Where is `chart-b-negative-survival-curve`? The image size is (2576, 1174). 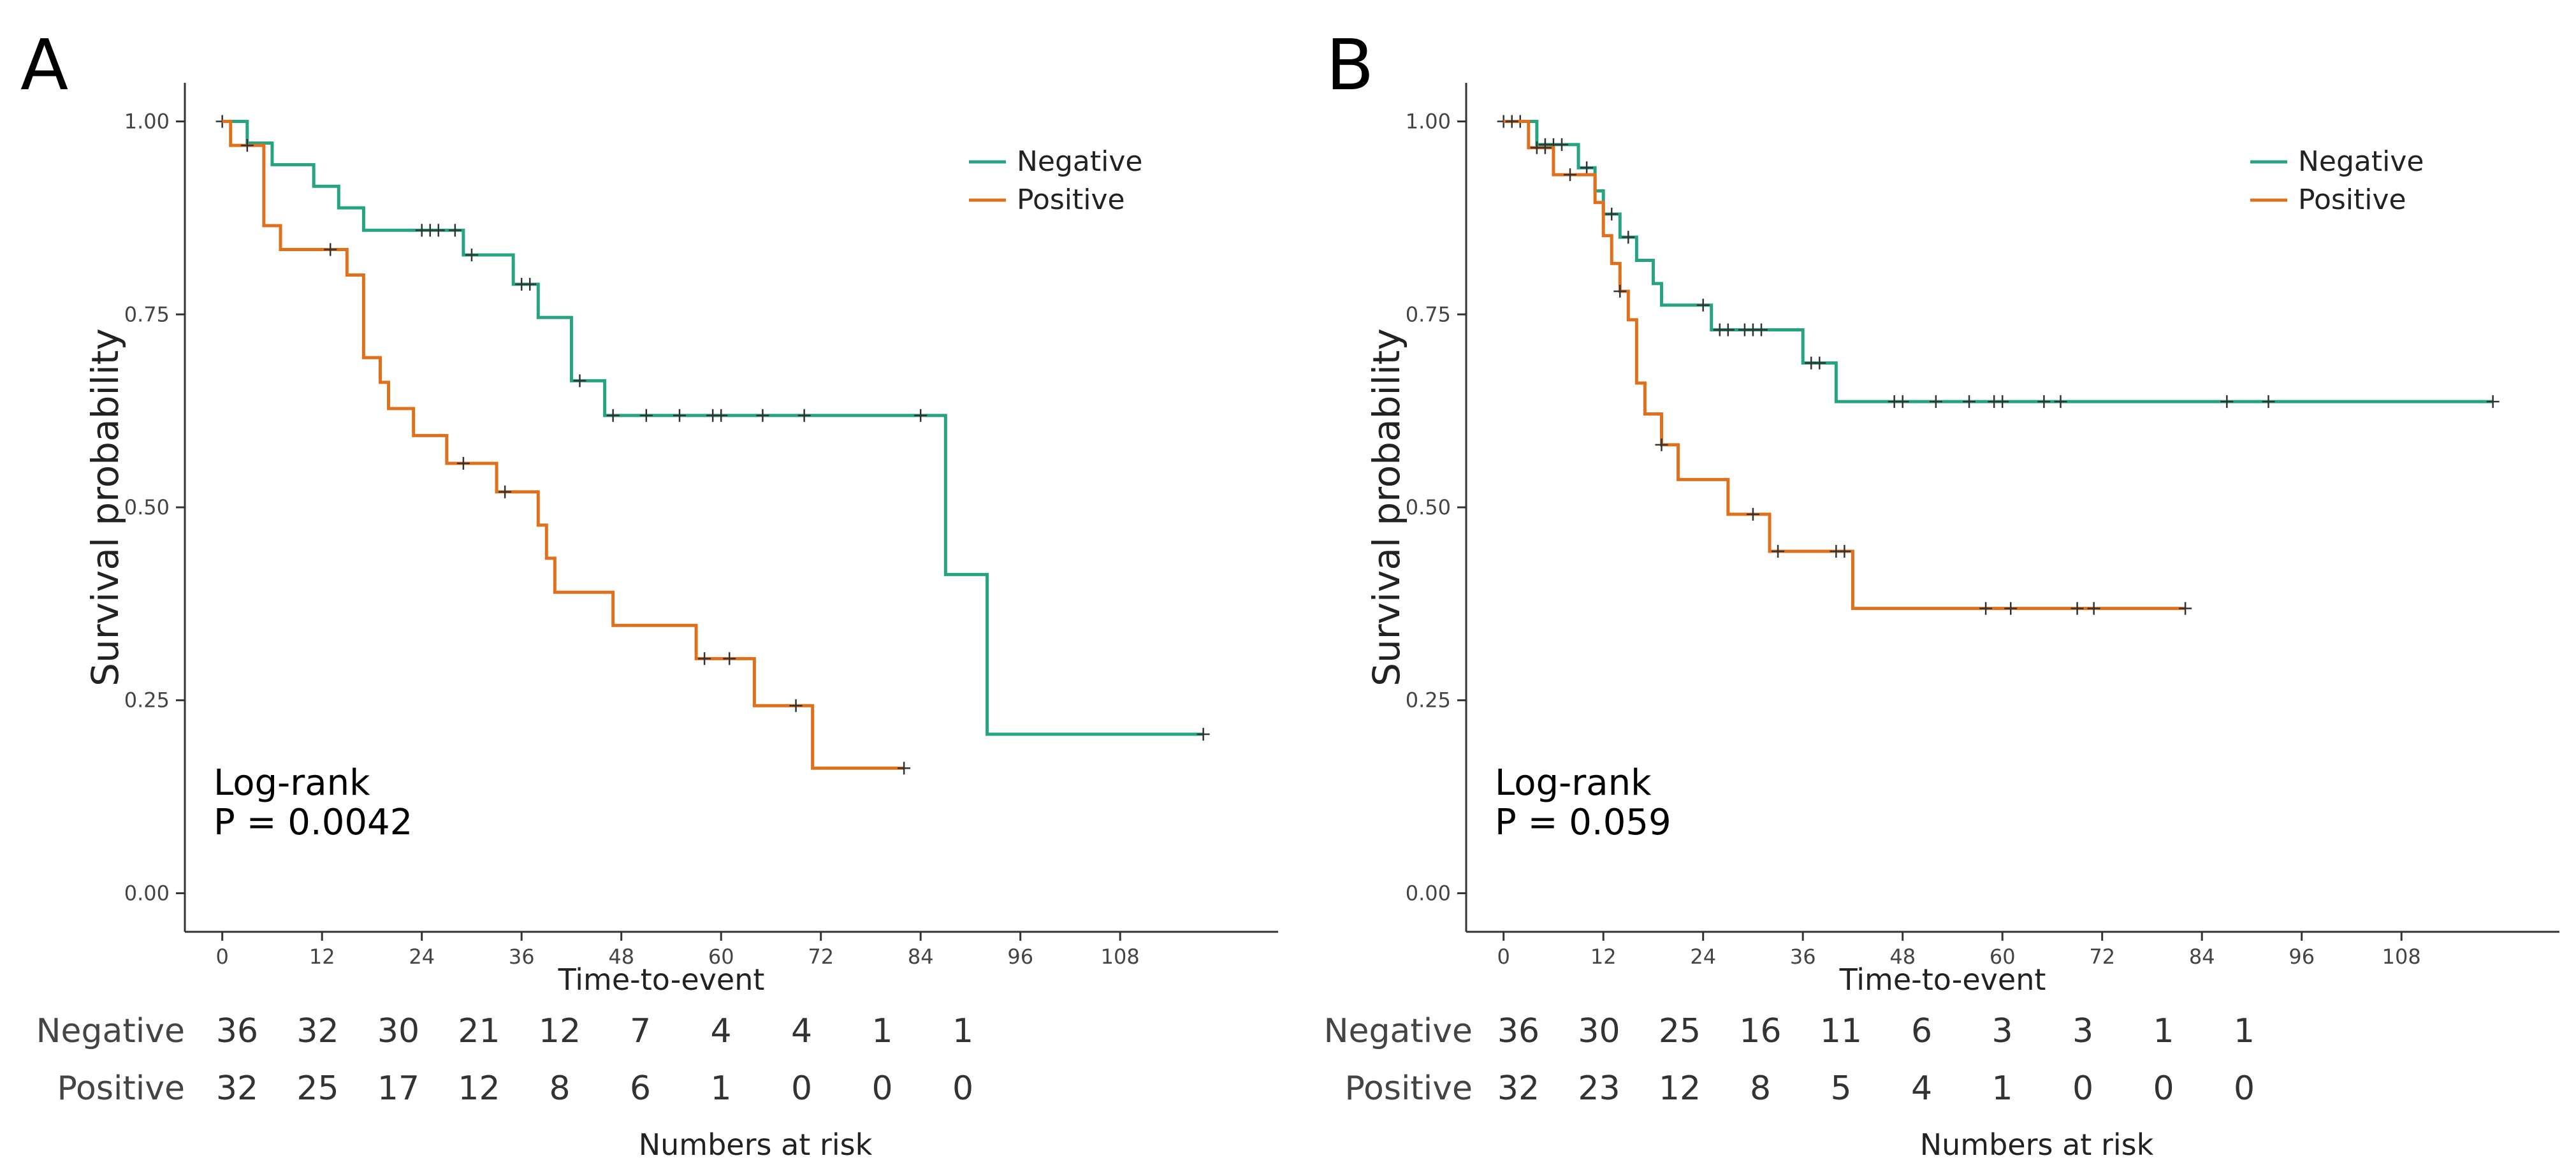 chart-b-negative-survival-curve is located at coordinates (1998, 261).